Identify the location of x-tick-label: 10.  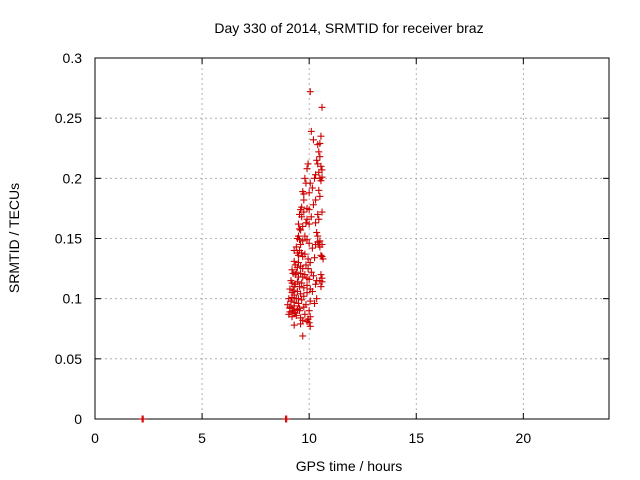
(309, 438).